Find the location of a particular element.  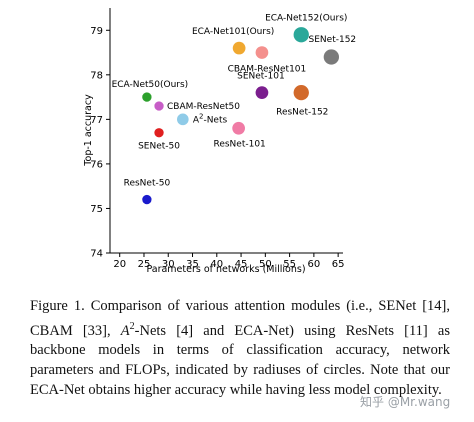

a2-symbol: A is located at coordinates (125, 330).